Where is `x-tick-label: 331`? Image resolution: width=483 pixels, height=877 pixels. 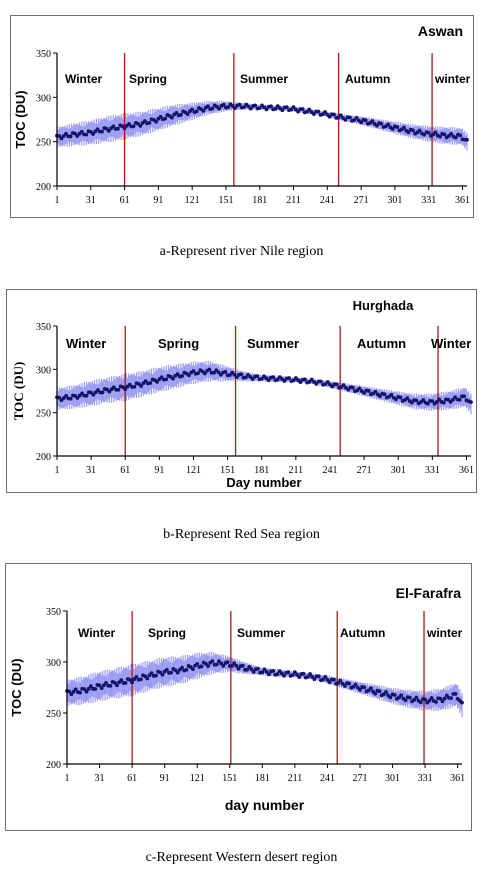
x-tick-label: 331 is located at coordinates (428, 200).